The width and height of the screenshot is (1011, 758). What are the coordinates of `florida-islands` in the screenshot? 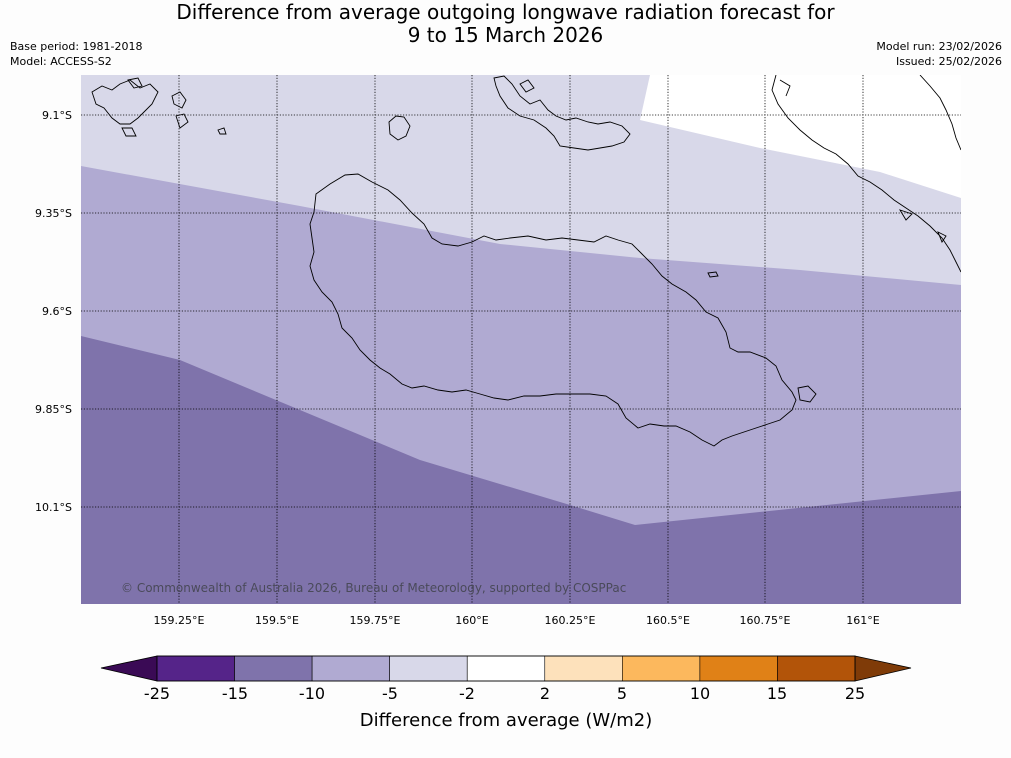 It's located at (562, 113).